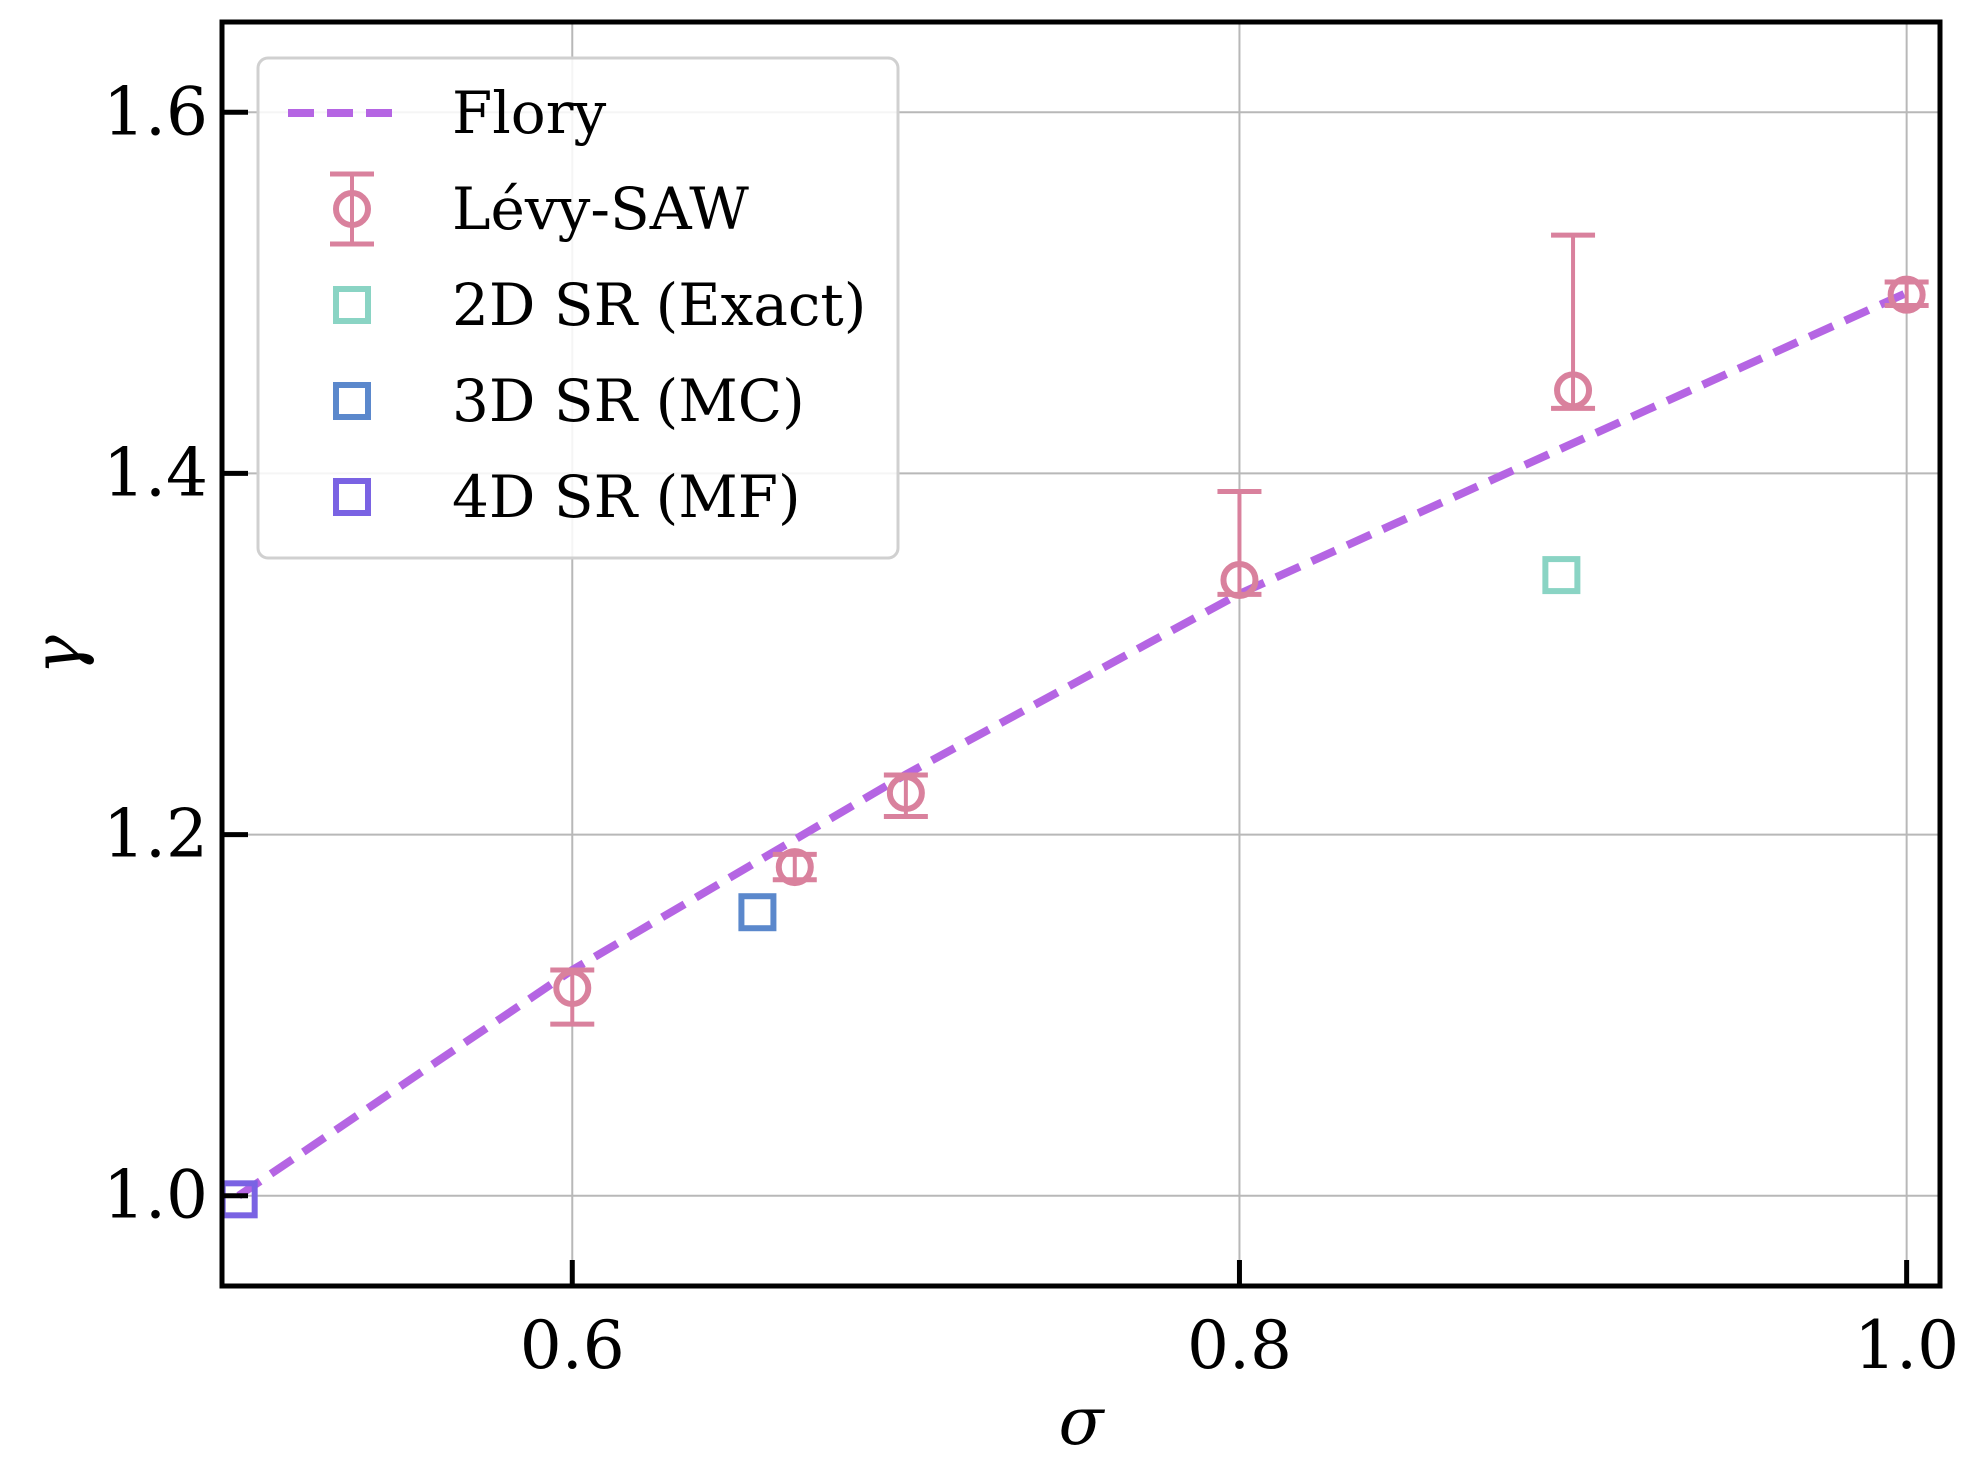  I want to click on legend-item: Lévy-SAW, so click(539, 209).